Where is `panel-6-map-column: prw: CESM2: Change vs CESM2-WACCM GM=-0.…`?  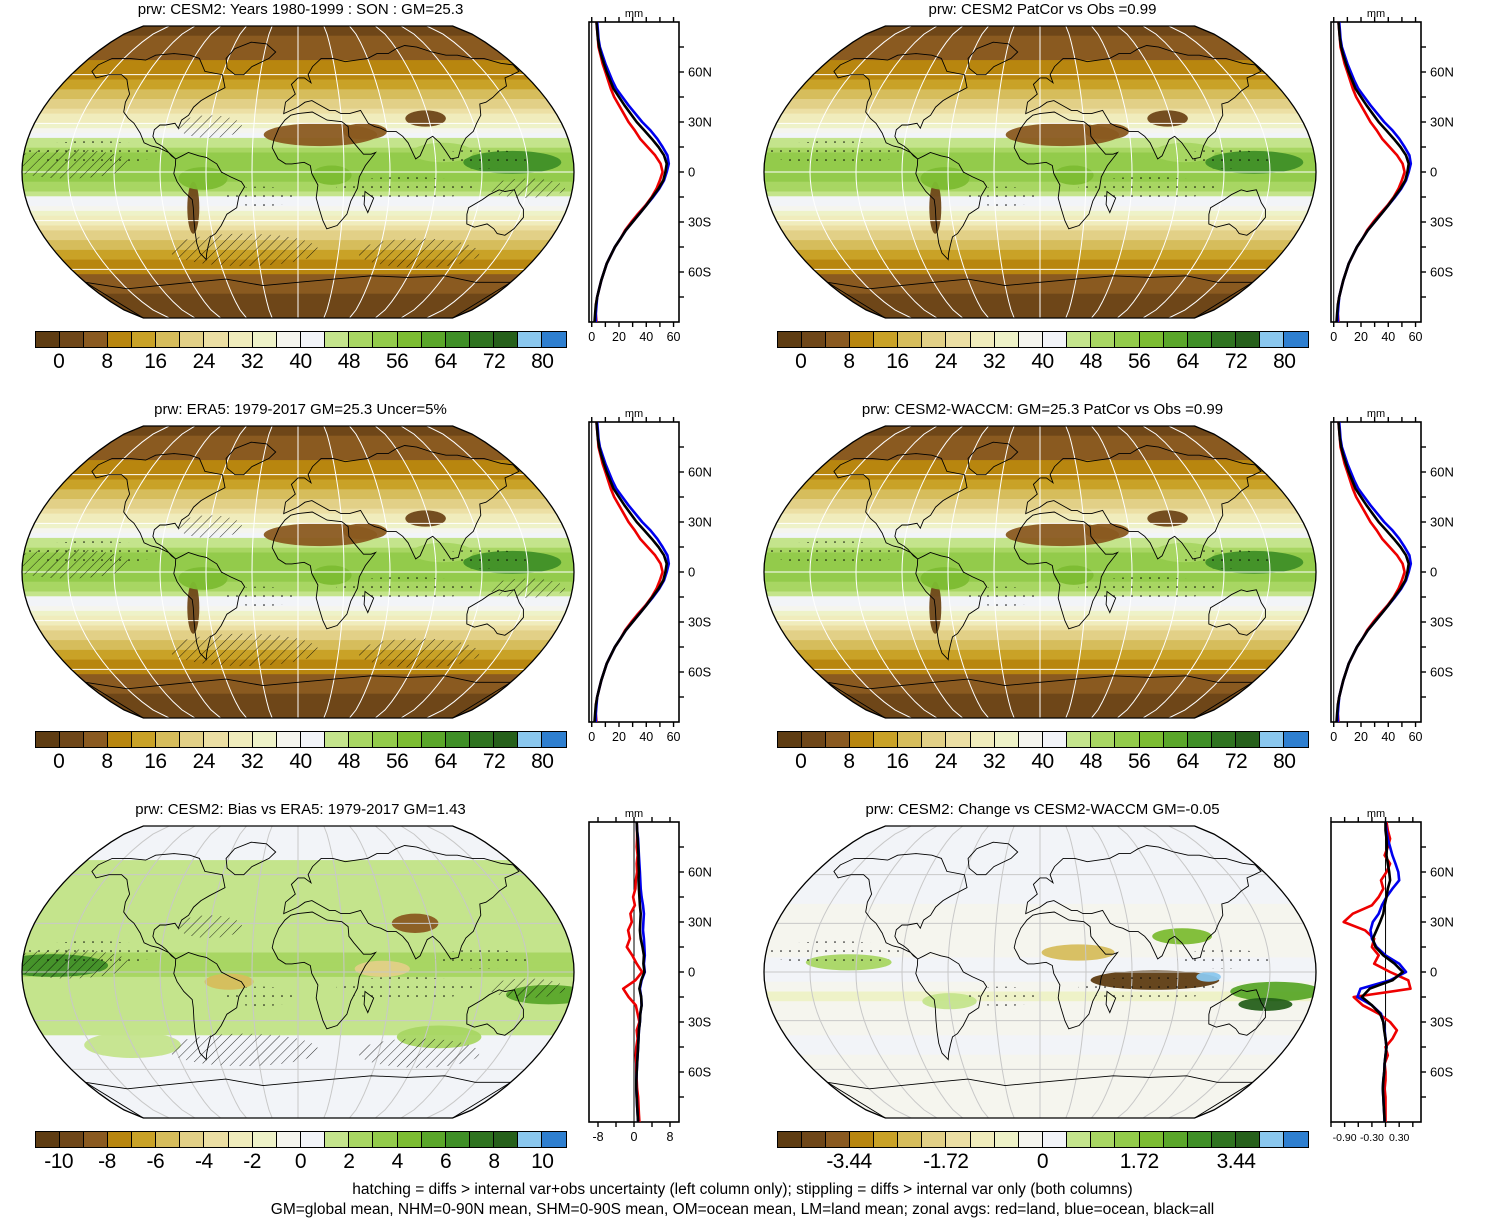 panel-6-map-column: prw: CESM2: Change vs CESM2-WACCM GM=-0.… is located at coordinates (1042, 988).